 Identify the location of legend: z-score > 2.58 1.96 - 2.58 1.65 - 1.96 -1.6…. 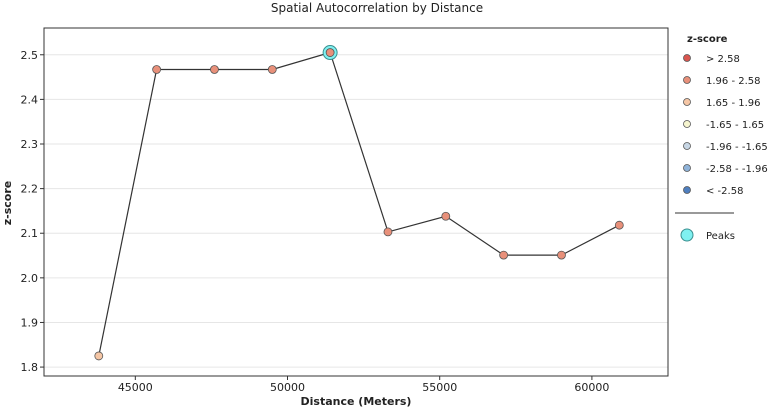
(721, 138).